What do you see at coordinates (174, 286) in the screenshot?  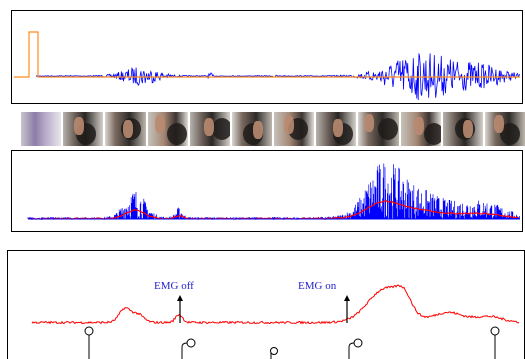 I see `emg-off-label: EMG off` at bounding box center [174, 286].